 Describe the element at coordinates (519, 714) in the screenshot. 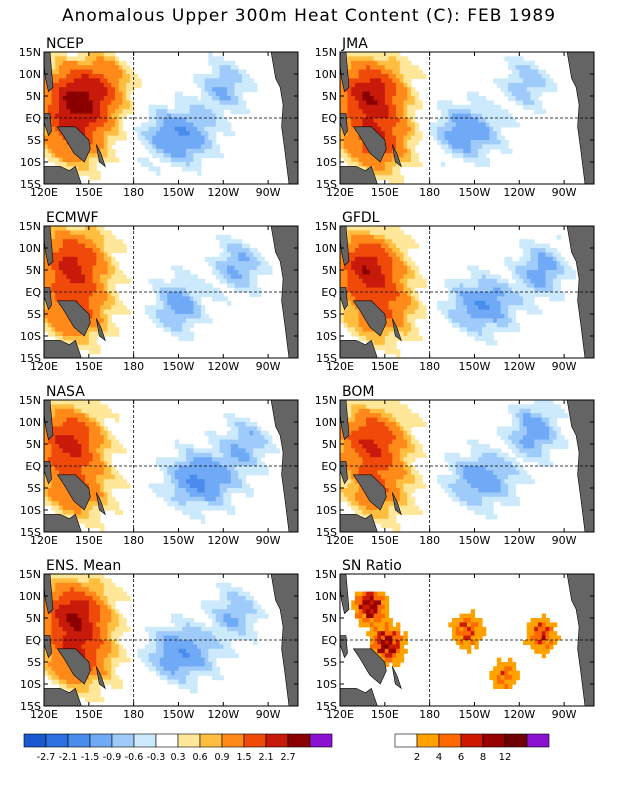

I see `lon-tick-label: 120W` at that location.